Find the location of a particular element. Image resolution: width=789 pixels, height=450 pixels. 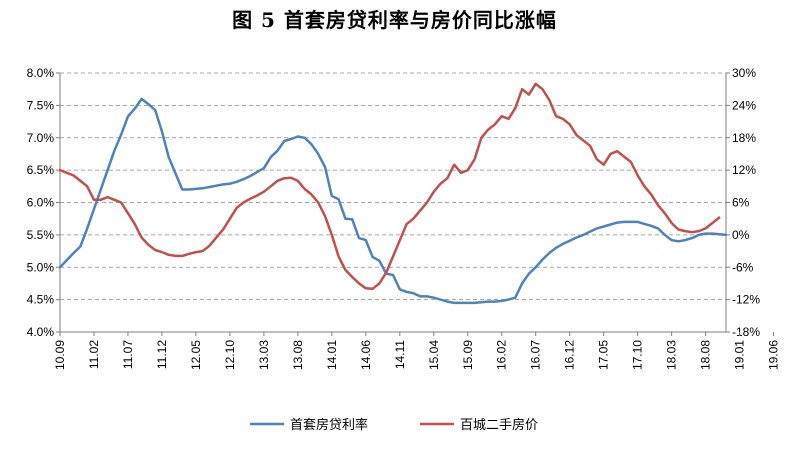

x-tick-label: 16.07 is located at coordinates (536, 355).